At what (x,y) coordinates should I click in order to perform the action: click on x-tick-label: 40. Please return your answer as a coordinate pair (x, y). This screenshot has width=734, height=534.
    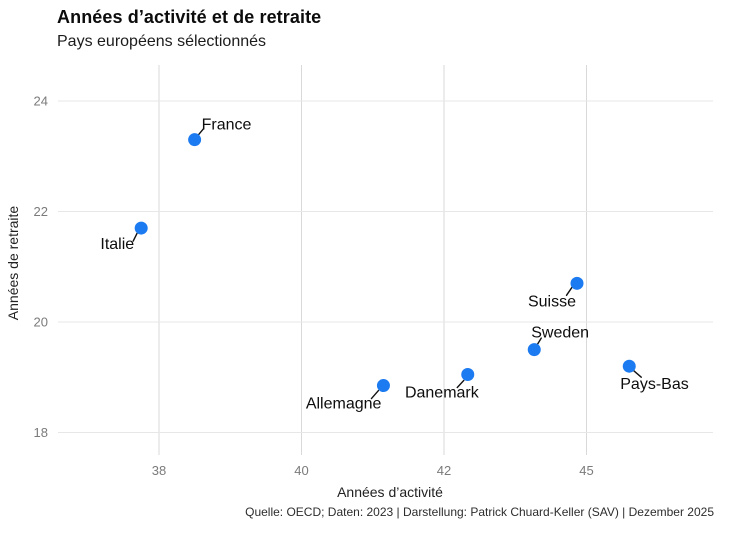
    Looking at the image, I should click on (301, 470).